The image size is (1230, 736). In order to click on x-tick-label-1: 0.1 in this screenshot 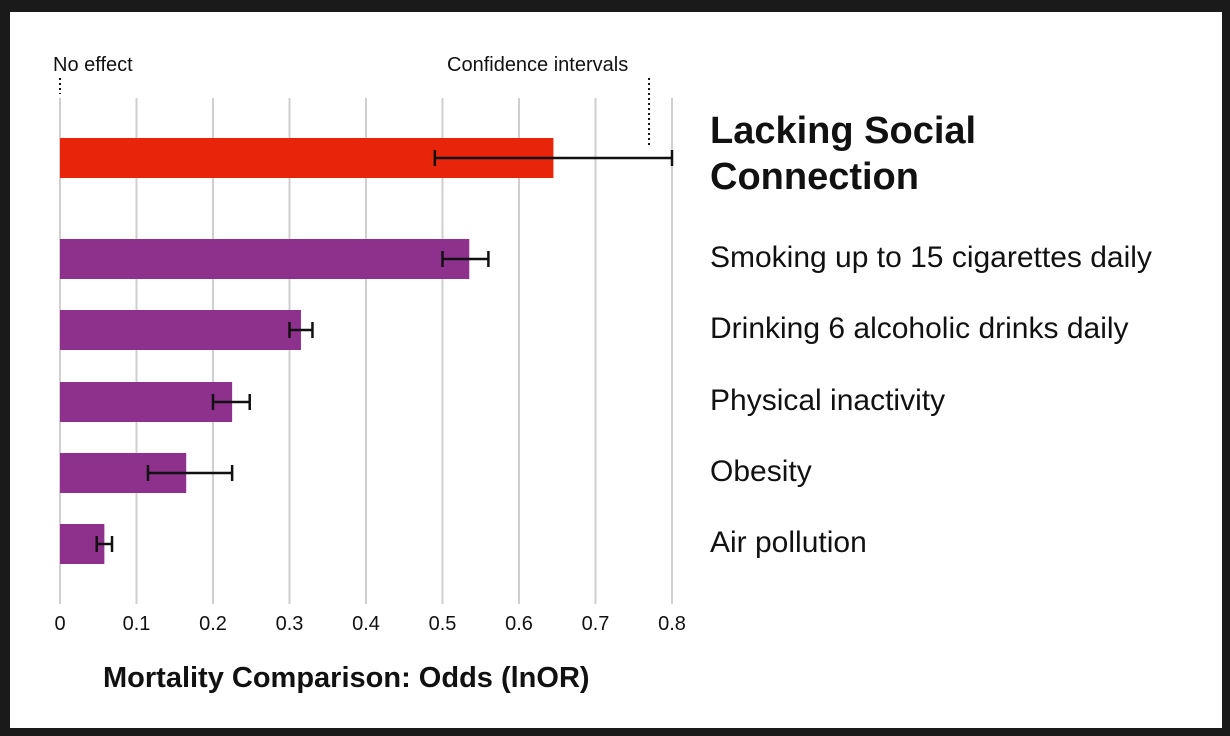, I will do `click(137, 624)`.